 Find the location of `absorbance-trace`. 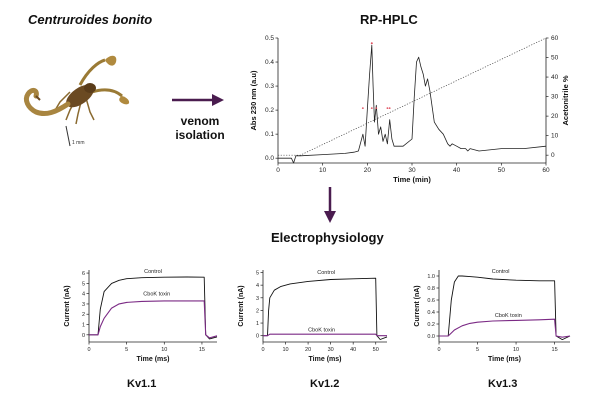

absorbance-trace is located at coordinates (412, 104).